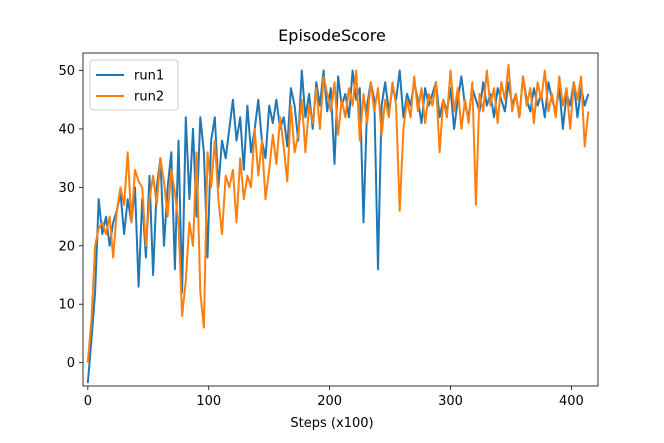 The height and width of the screenshot is (443, 664). Describe the element at coordinates (66, 188) in the screenshot. I see `y-tick-label: 30` at that location.